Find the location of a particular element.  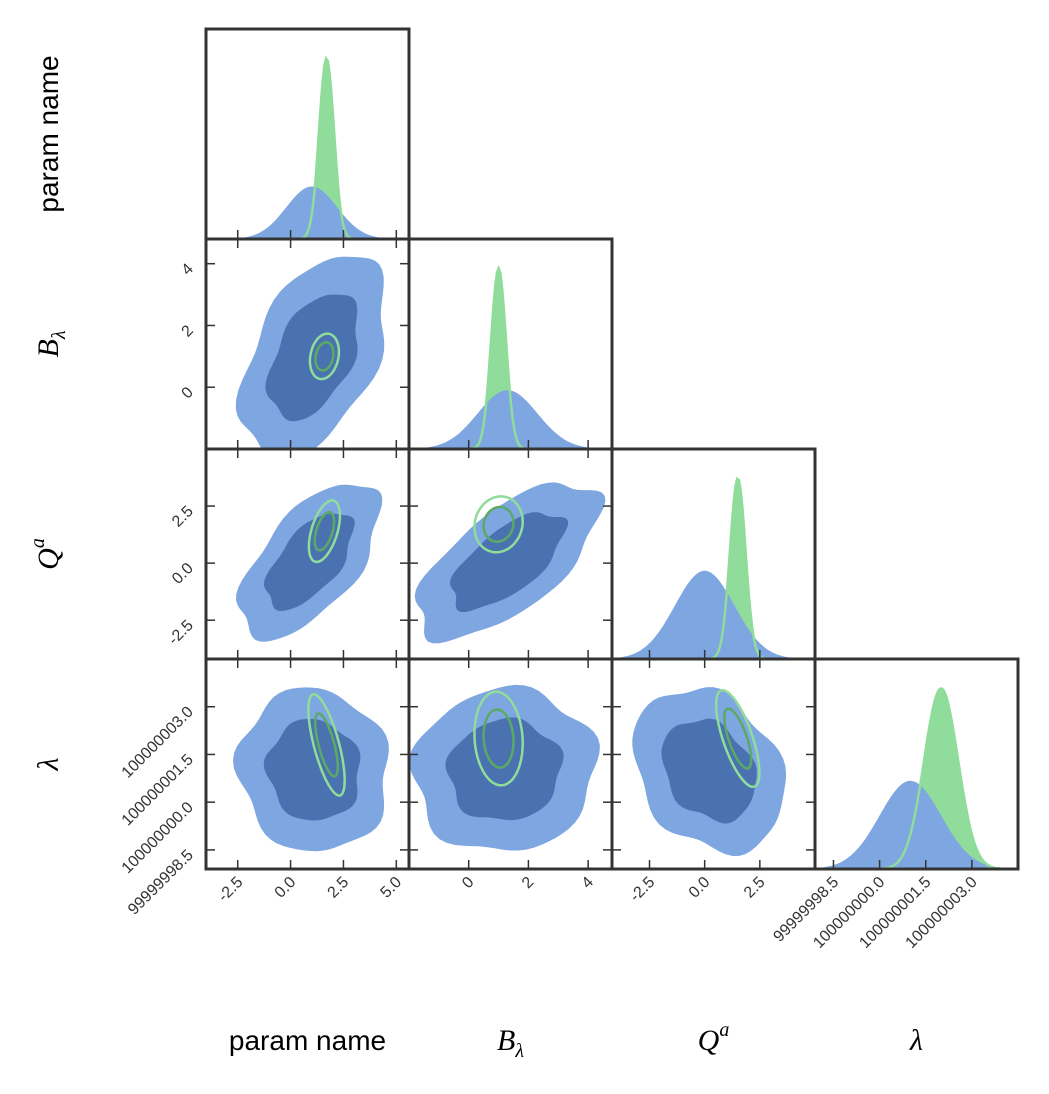

y-axis-label-p2: Qa is located at coordinates (46, 554).